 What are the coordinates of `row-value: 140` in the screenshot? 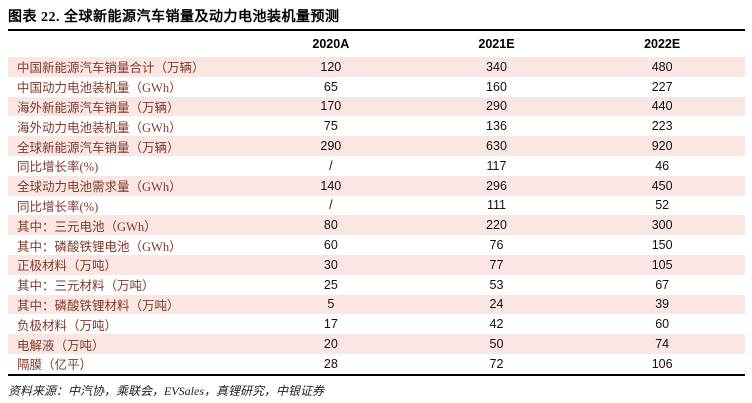 It's located at (331, 185).